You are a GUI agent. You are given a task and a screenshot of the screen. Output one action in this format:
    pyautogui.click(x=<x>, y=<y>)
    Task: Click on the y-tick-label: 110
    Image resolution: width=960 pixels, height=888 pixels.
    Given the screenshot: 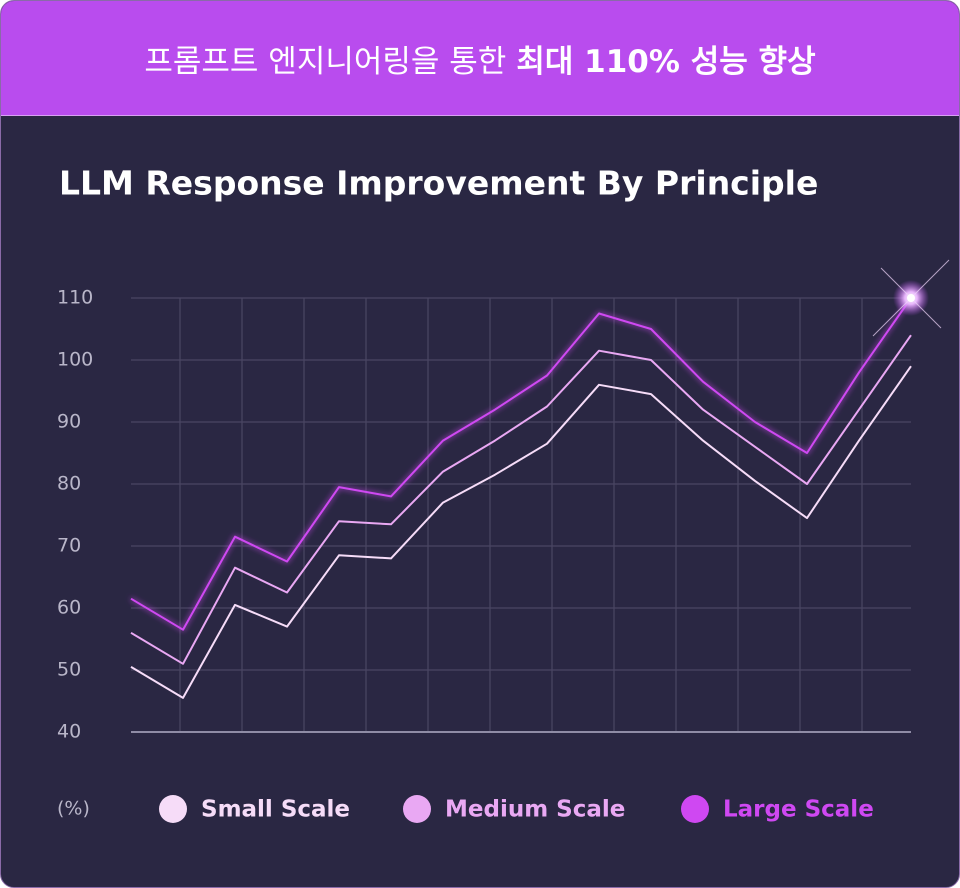 What is the action you would take?
    pyautogui.click(x=75, y=298)
    